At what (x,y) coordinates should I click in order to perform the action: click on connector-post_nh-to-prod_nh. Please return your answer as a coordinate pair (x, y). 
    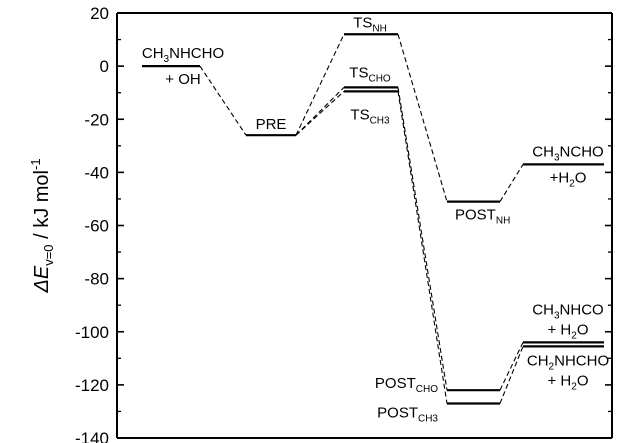
    Looking at the image, I should click on (511, 183).